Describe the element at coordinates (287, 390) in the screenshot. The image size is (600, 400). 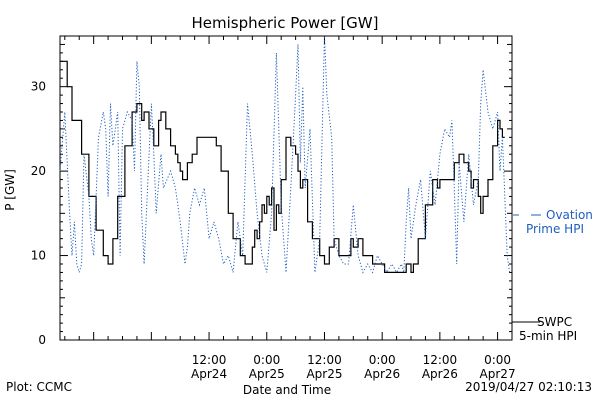
I see `x-axis-label: Date and Time` at that location.